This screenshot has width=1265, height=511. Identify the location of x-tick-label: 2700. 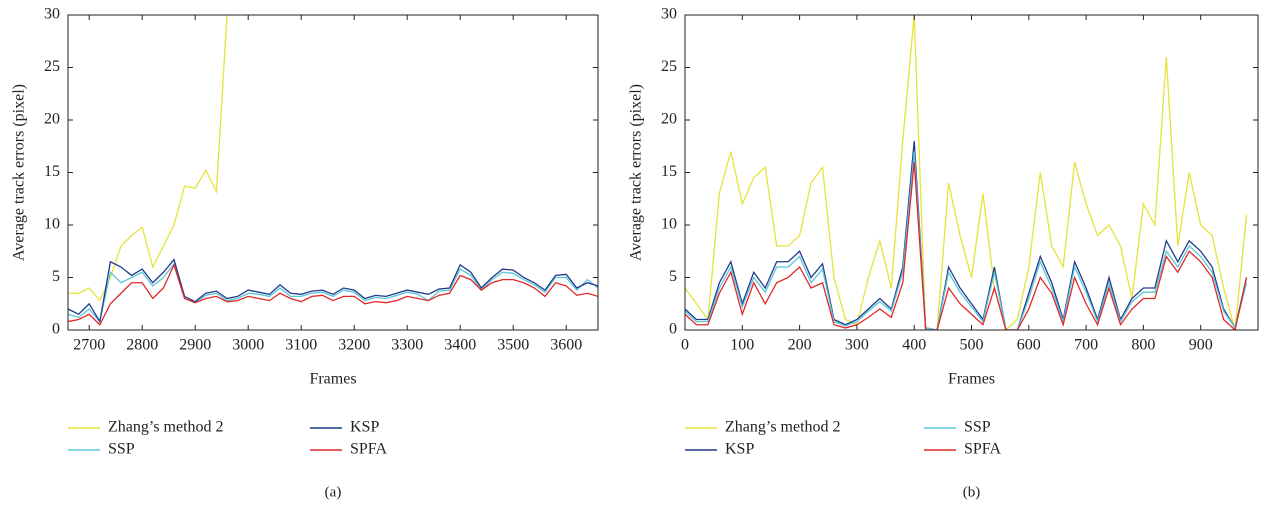
(89, 345).